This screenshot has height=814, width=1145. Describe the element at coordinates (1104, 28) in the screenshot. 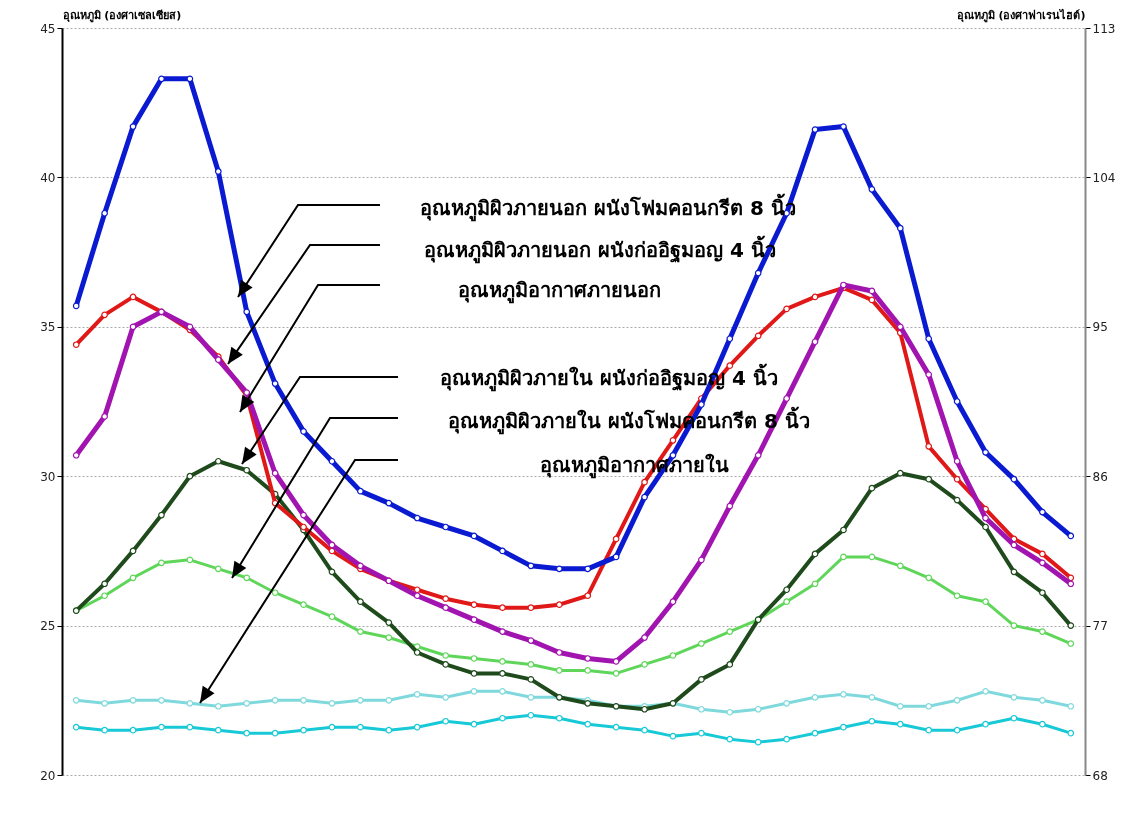

I see `y2-tick-label: 113` at that location.